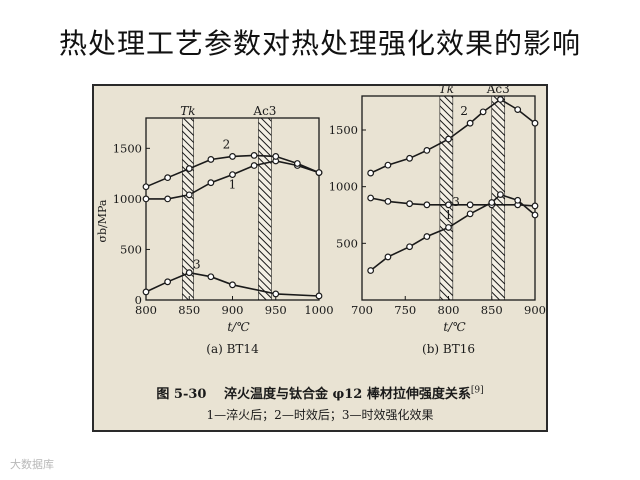  Describe the element at coordinates (477, 390) in the screenshot. I see `caption-ref: [9]` at that location.